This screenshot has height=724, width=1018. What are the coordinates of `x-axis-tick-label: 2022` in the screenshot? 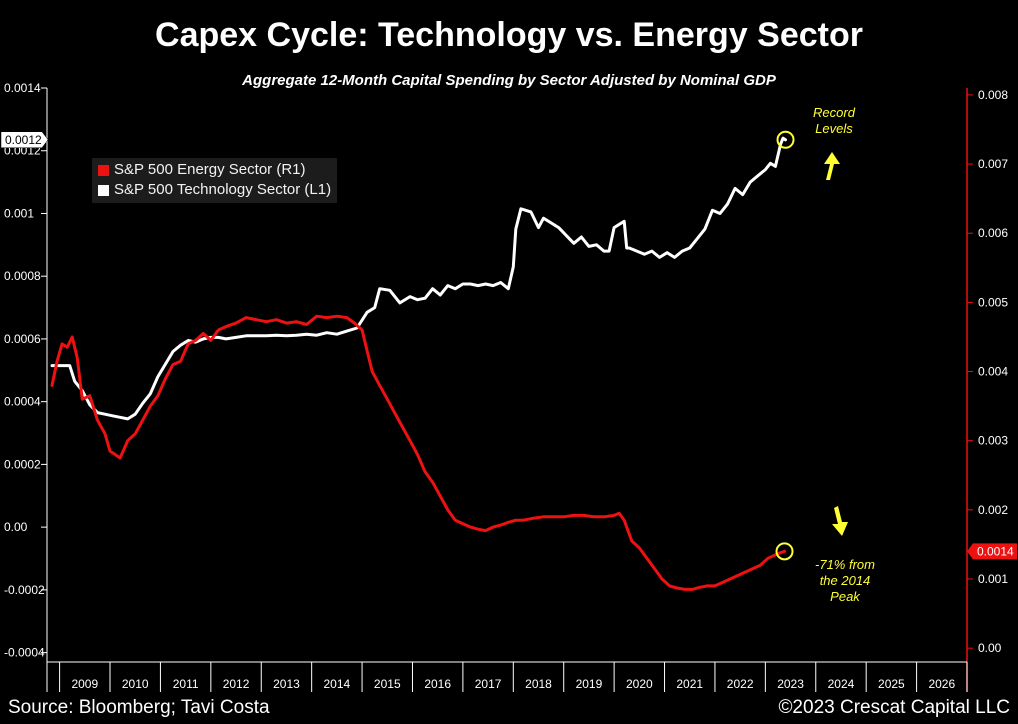 It's located at (740, 684).